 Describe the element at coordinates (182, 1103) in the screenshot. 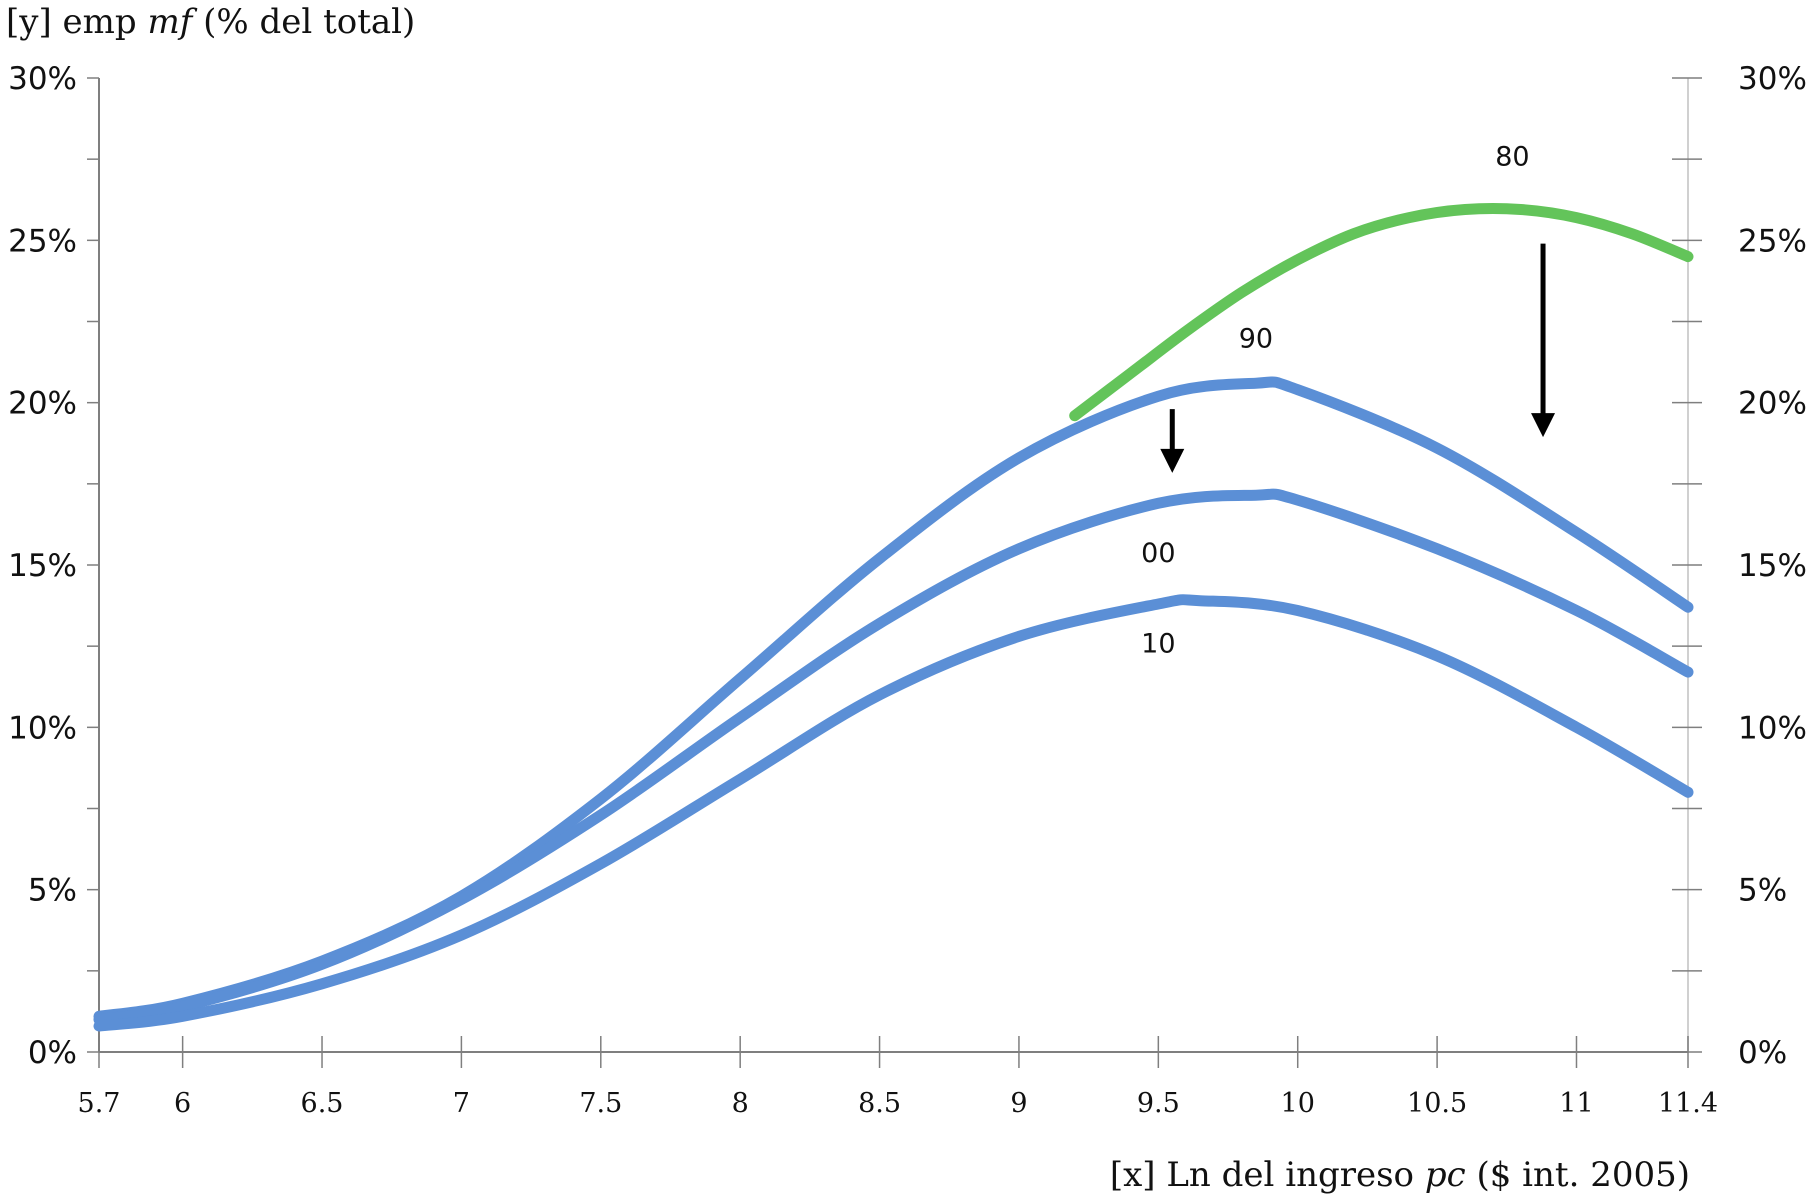

I see `x-tick-label: 6` at that location.